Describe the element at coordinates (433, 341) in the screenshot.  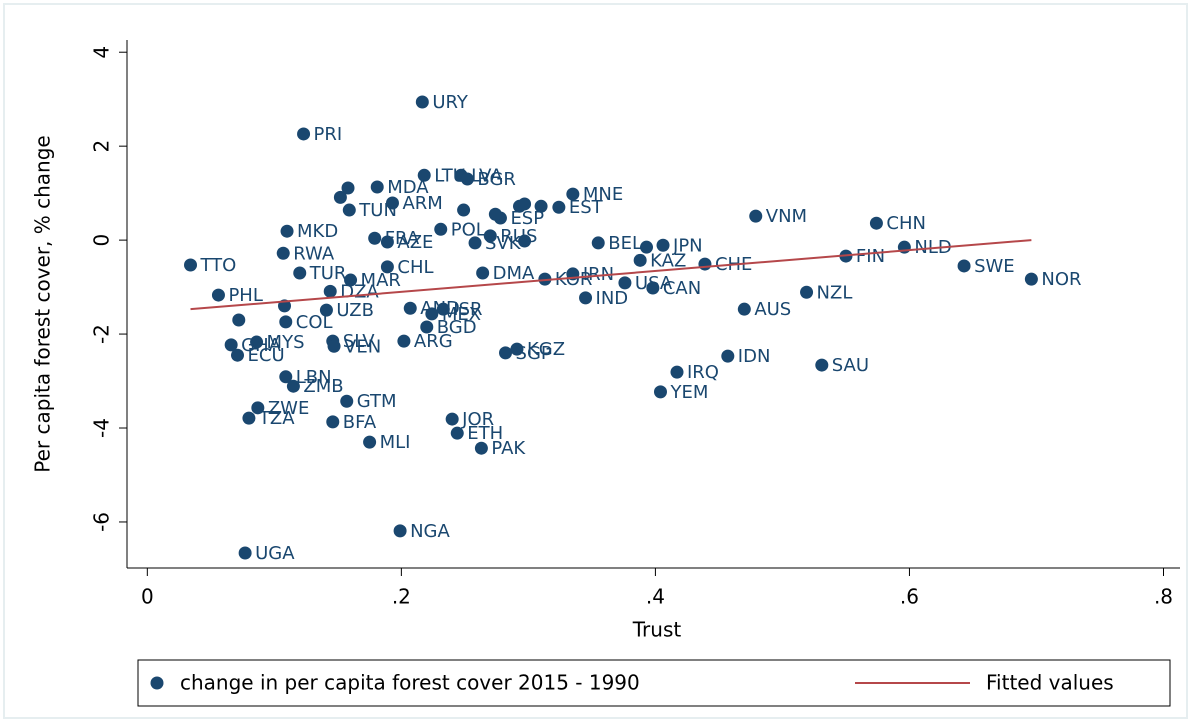
I see `point-label: ARG` at that location.